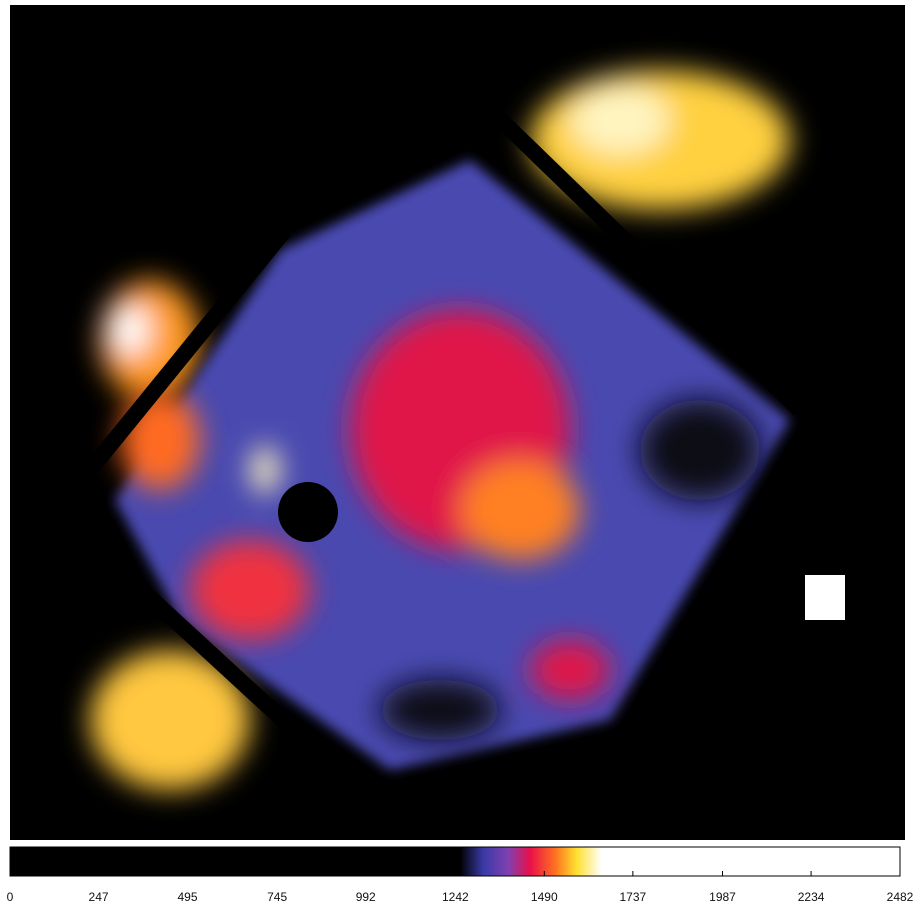 The width and height of the screenshot is (915, 909). I want to click on colorbar-tick-label: 1737, so click(633, 897).